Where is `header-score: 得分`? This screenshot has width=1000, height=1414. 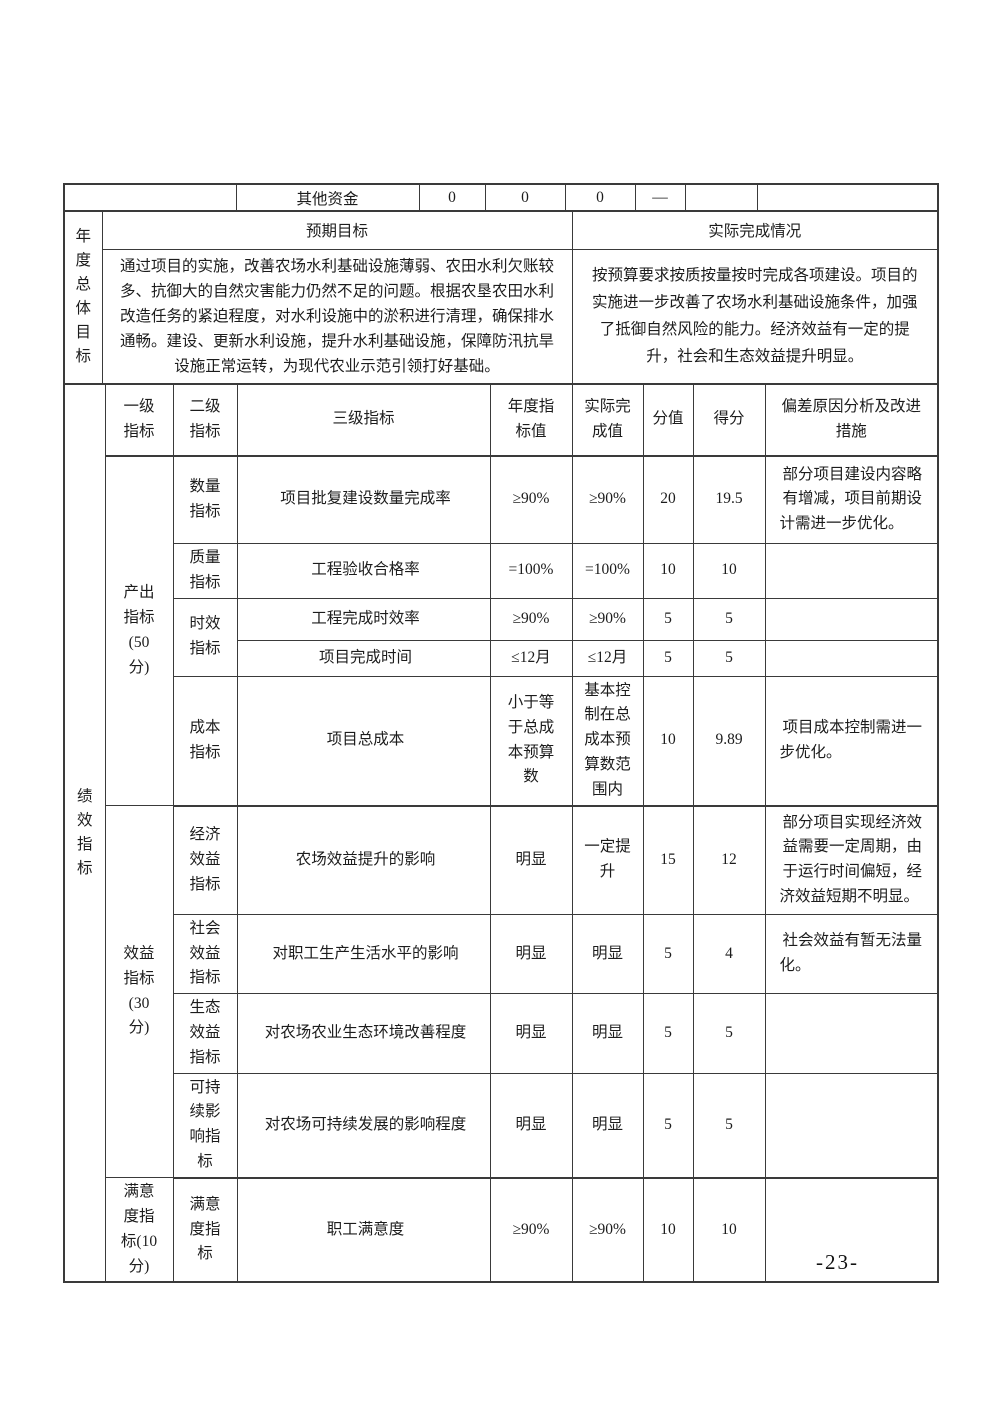 header-score: 得分 is located at coordinates (729, 420).